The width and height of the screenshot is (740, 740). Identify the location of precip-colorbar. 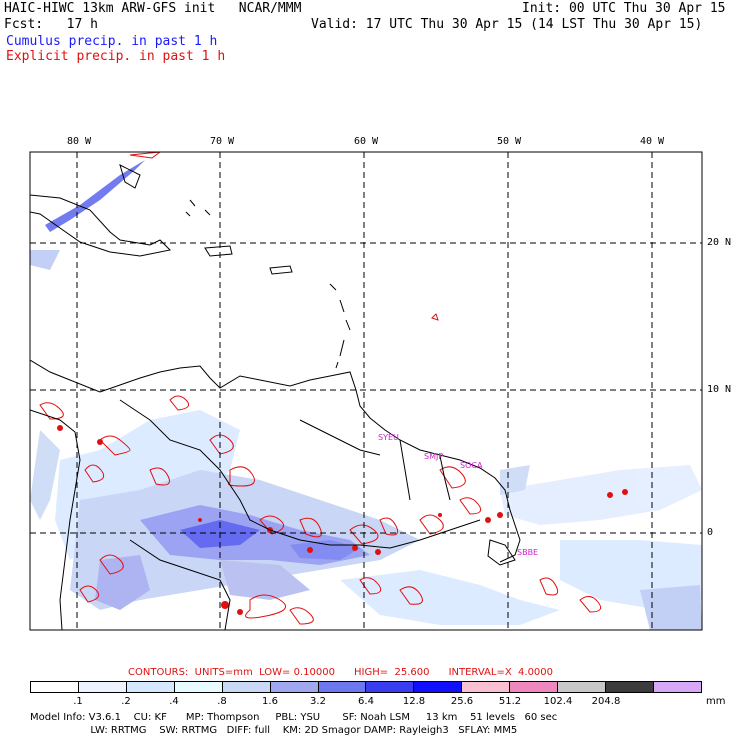
(366, 687).